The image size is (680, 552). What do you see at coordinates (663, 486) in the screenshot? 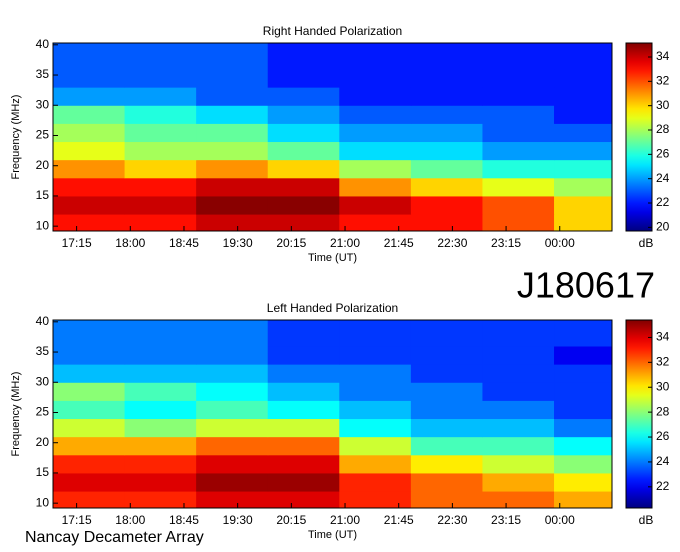
I see `colorbar-tick-label: 22` at bounding box center [663, 486].